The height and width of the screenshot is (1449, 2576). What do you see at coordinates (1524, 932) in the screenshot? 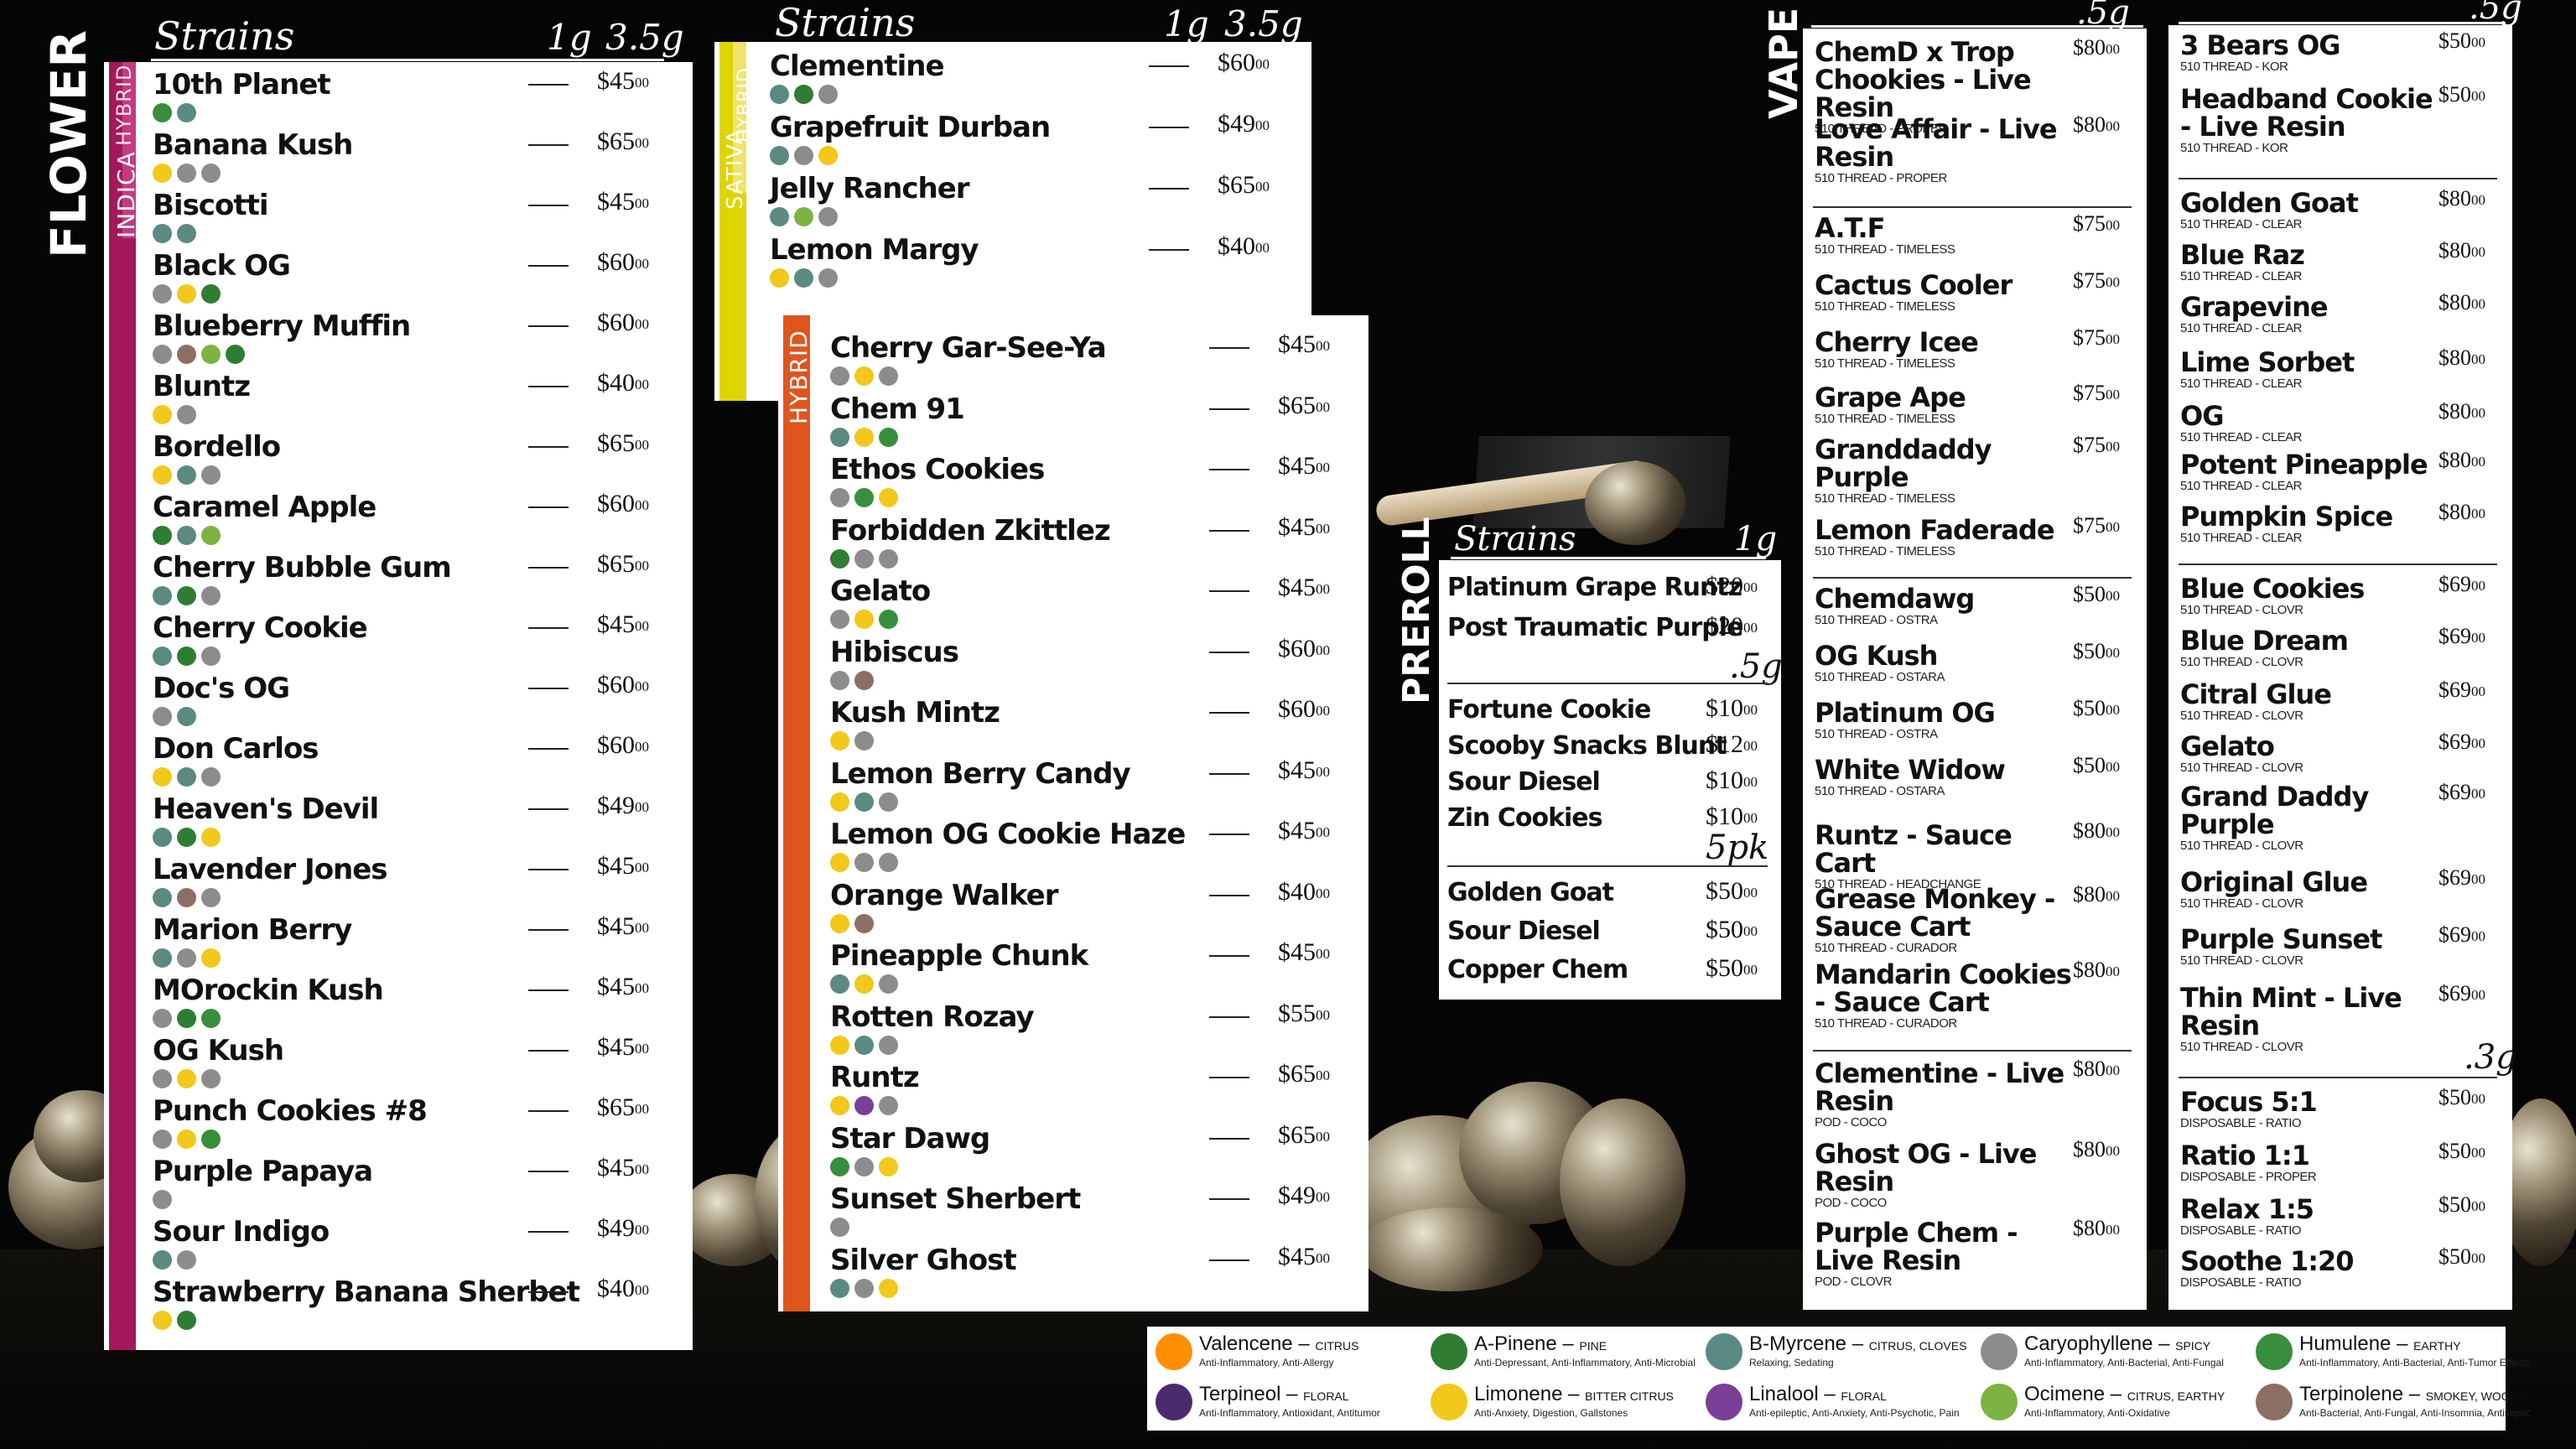
I see `menu-item: Sour Diesel` at bounding box center [1524, 932].